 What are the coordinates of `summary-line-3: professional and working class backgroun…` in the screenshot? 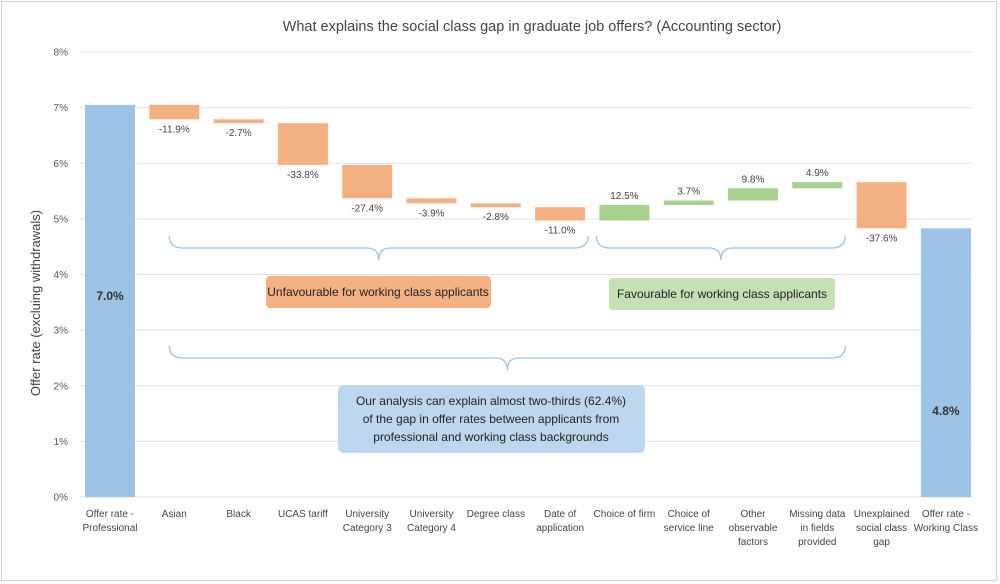 It's located at (490, 437).